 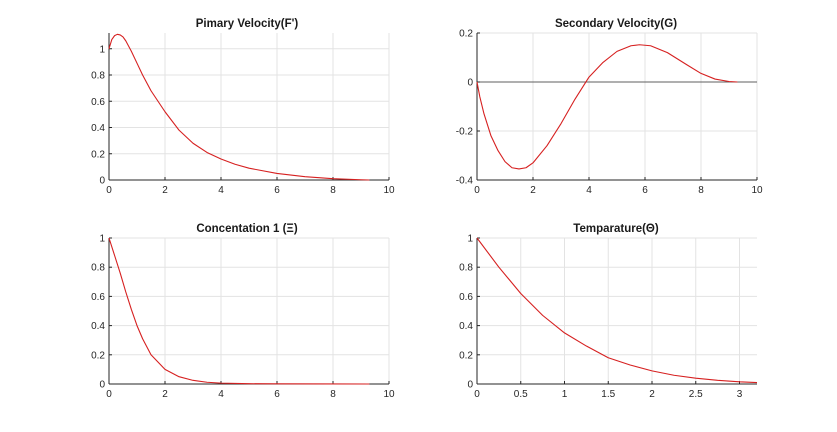 What do you see at coordinates (465, 132) in the screenshot?
I see `y-tick-label: -0.2` at bounding box center [465, 132].